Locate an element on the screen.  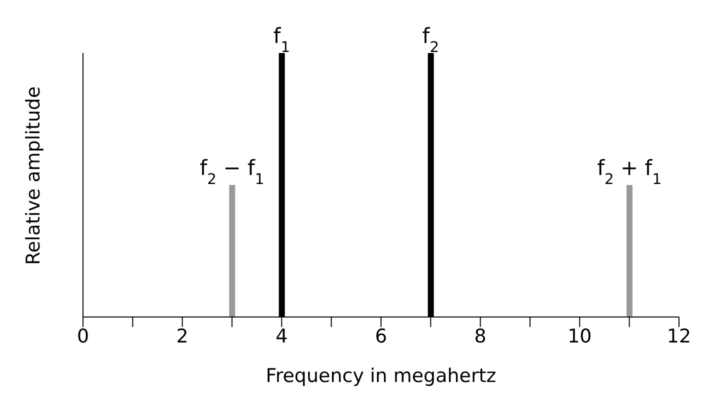
annotation: f$_{2}$ + f$_{1}$ is located at coordinates (629, 172).